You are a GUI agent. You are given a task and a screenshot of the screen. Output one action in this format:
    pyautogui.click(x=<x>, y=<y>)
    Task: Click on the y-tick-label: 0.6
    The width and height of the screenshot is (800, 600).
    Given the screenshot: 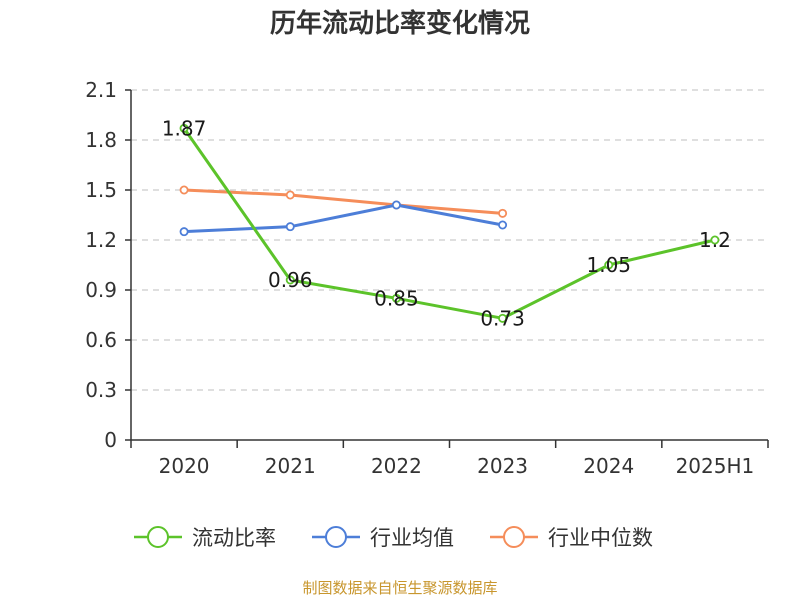 What is the action you would take?
    pyautogui.click(x=101, y=340)
    